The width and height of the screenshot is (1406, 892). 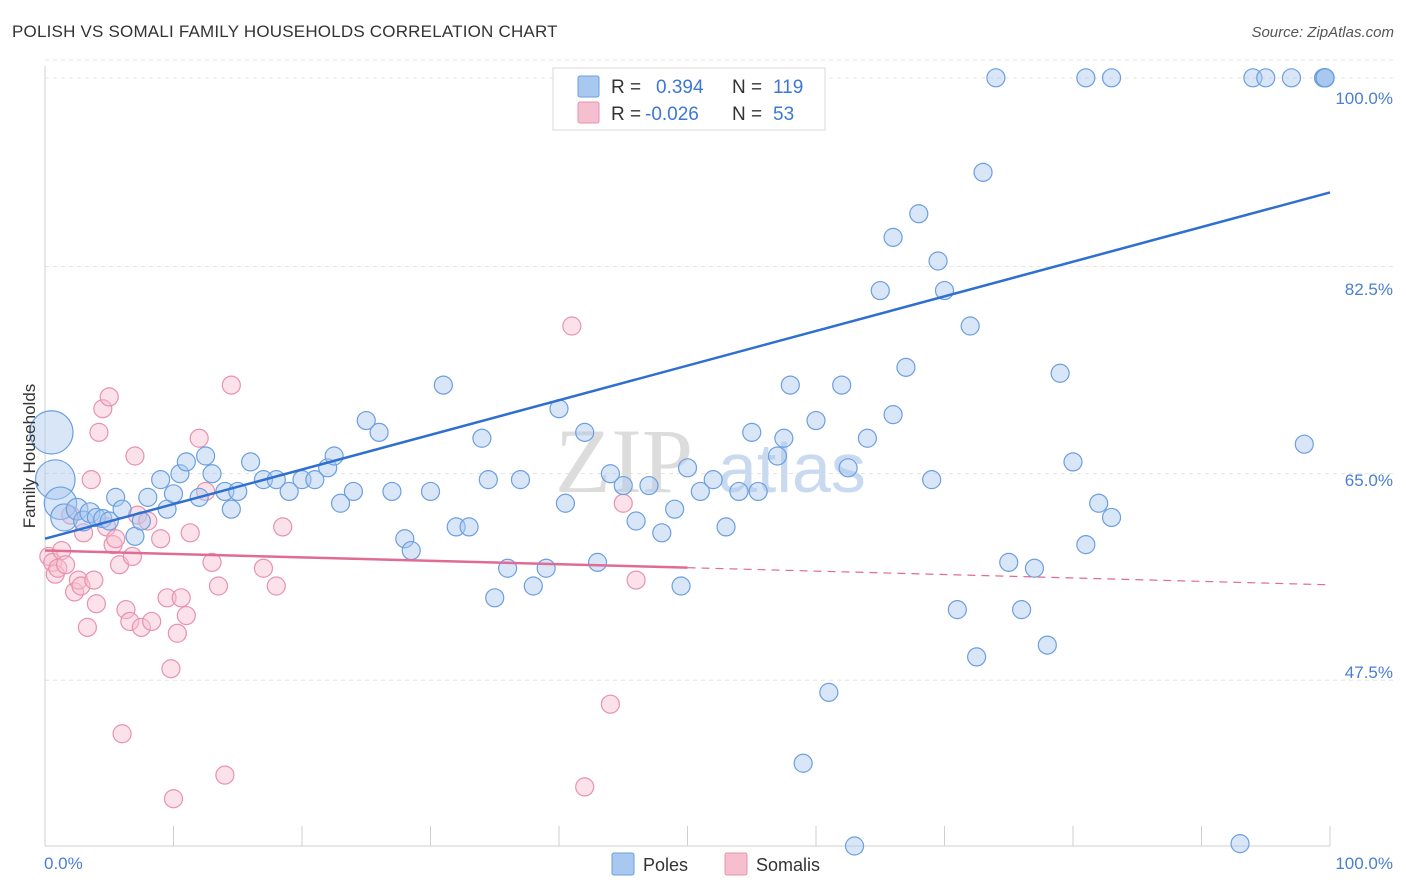 What do you see at coordinates (623, 864) in the screenshot?
I see `poles-bottom-swatch` at bounding box center [623, 864].